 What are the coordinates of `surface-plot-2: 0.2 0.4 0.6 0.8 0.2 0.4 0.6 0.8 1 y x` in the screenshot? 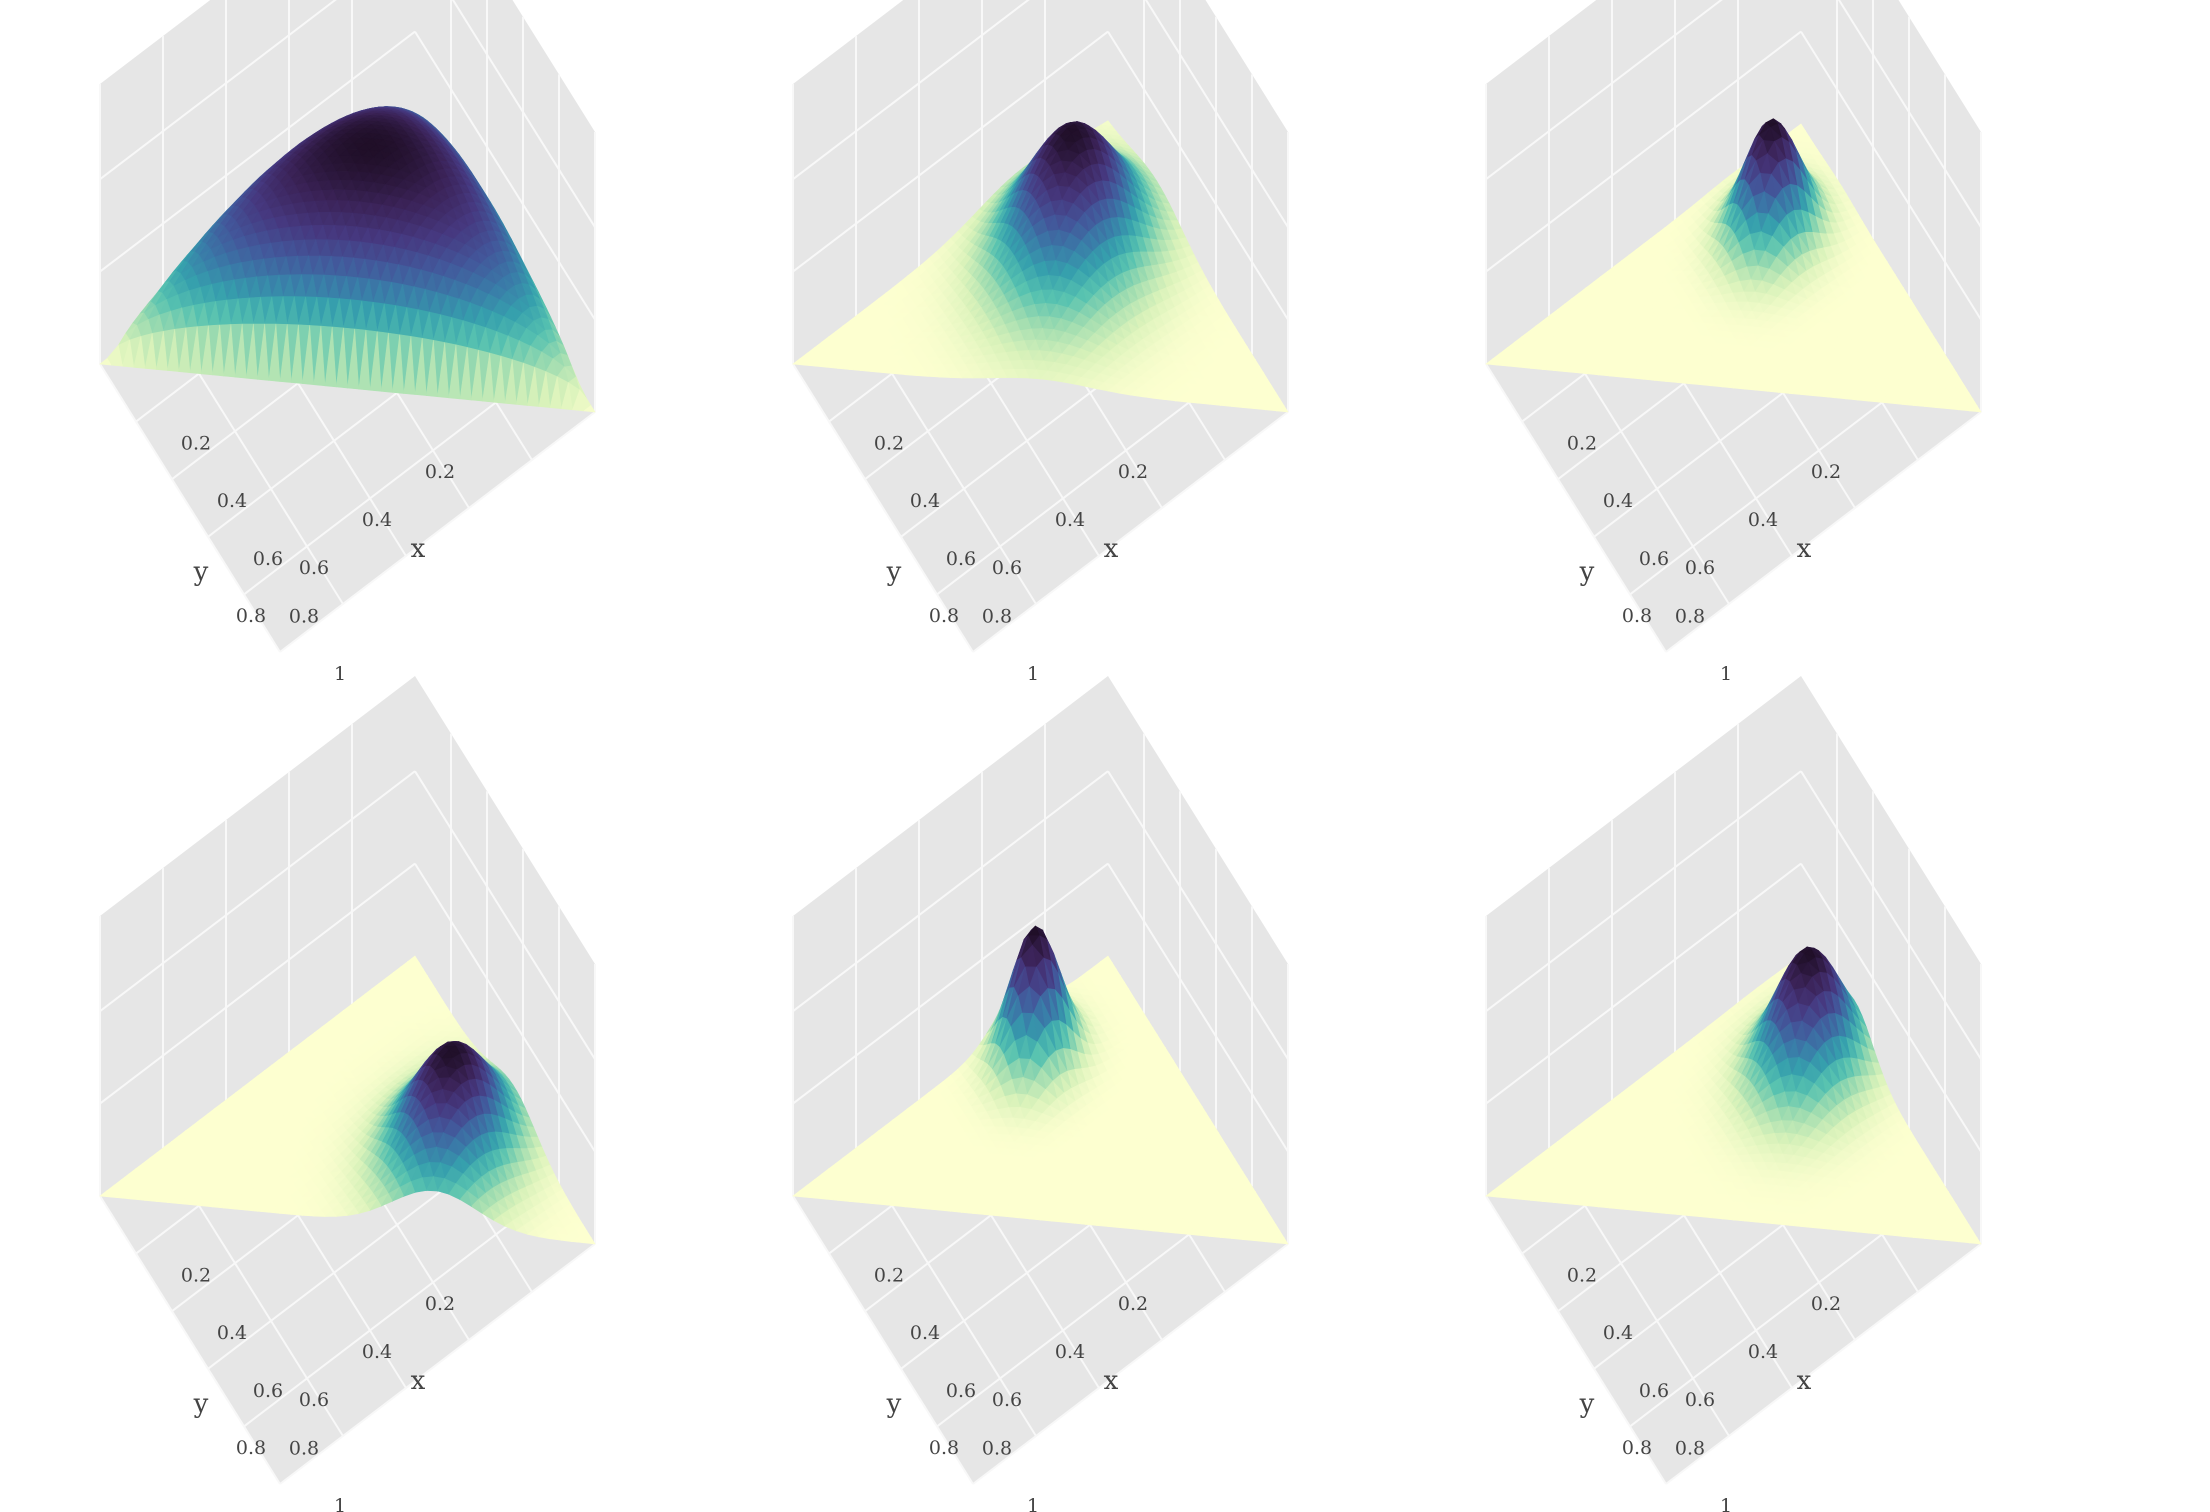 It's located at (1040, 342).